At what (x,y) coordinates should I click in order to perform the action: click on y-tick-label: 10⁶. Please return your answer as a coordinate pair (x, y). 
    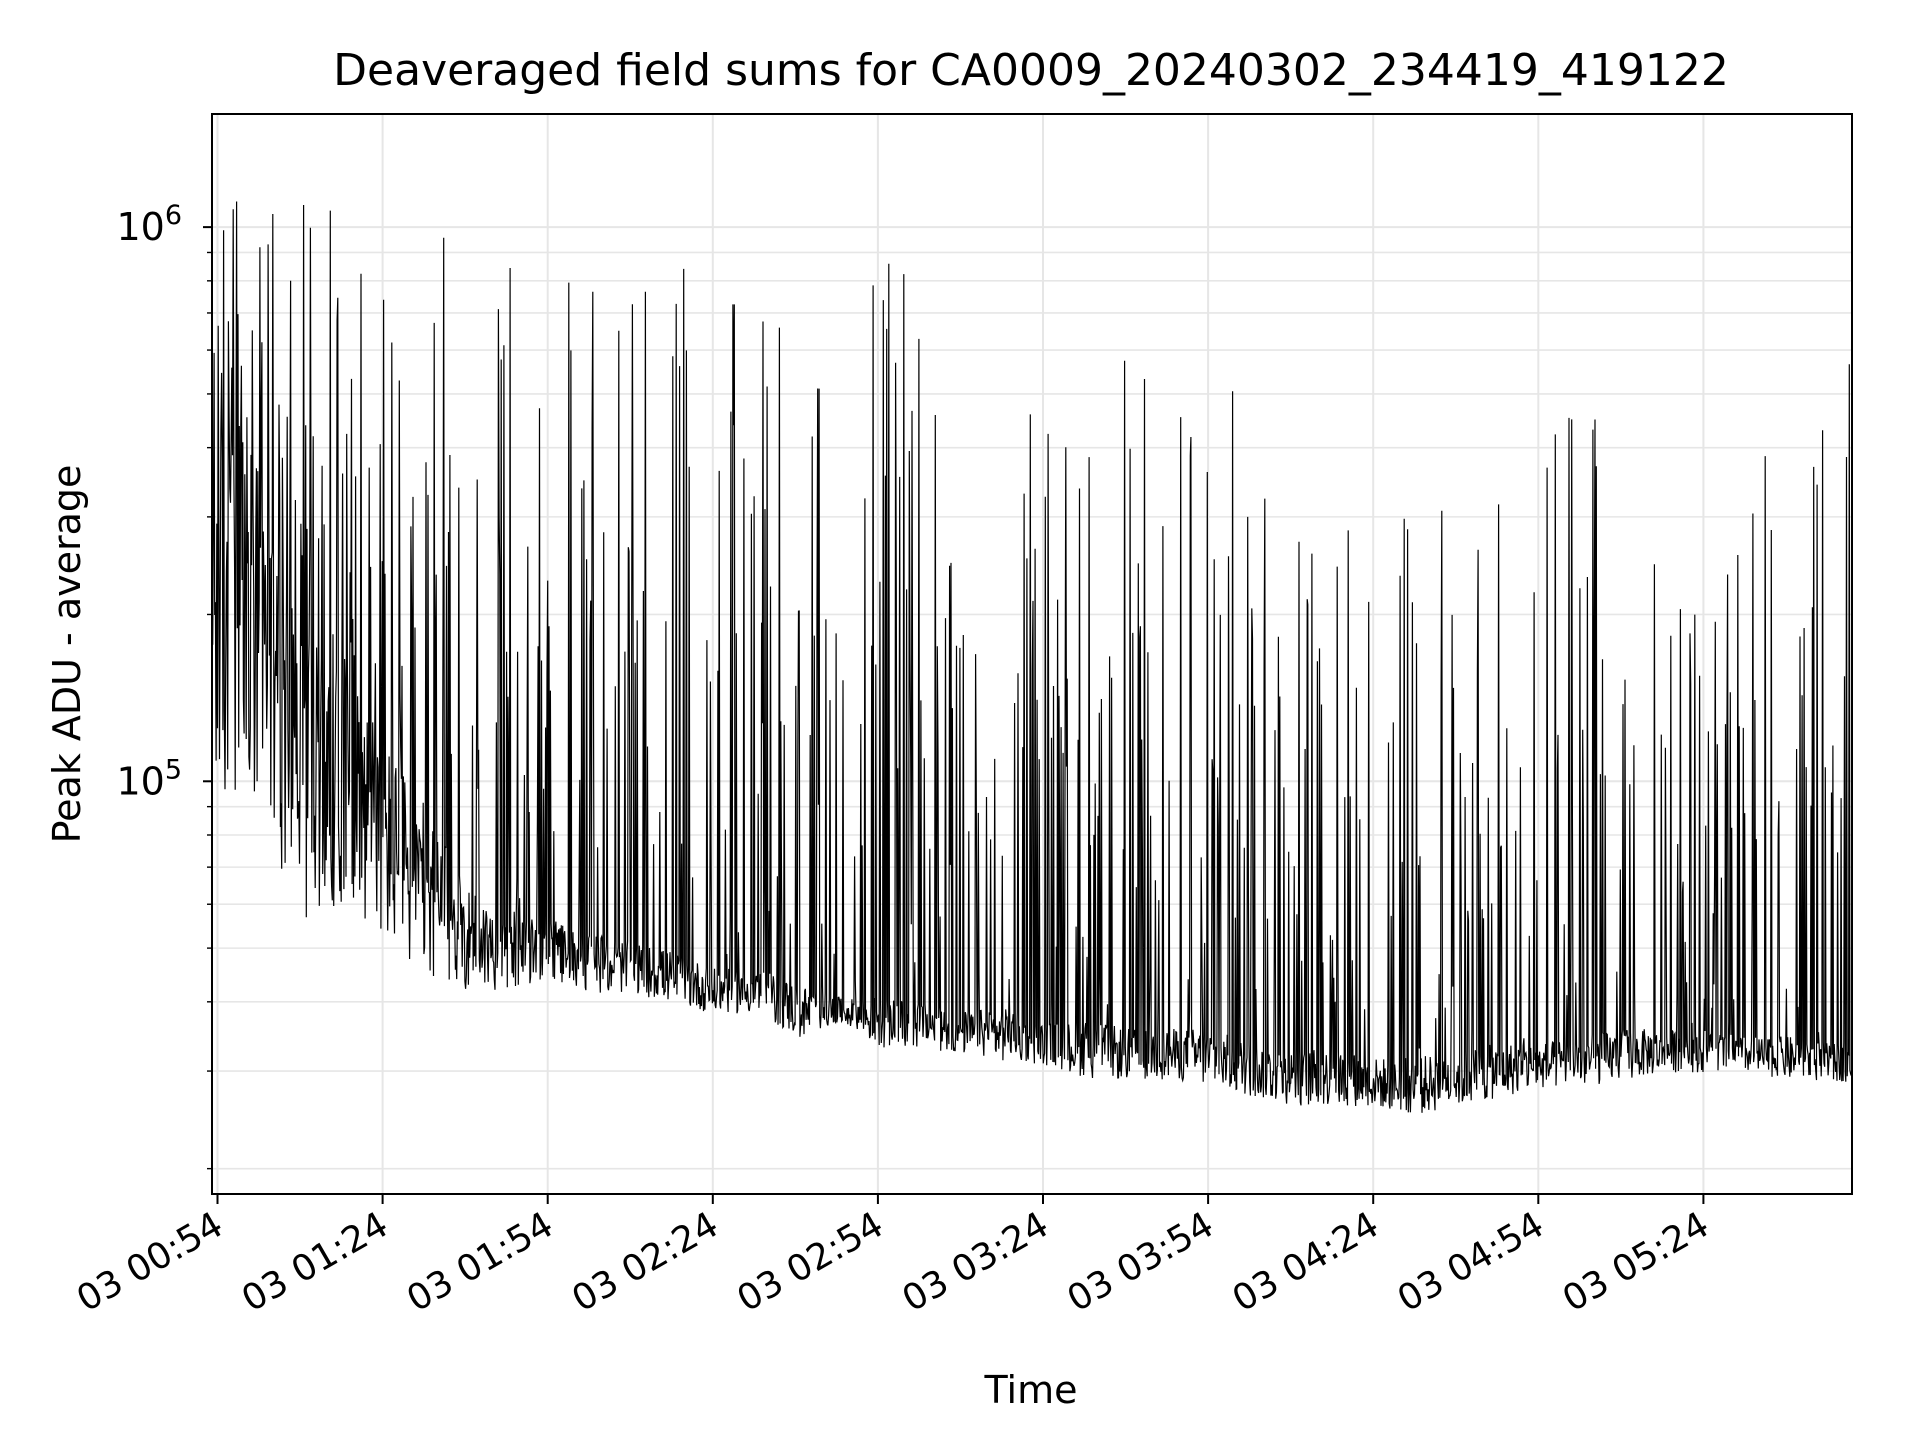
    Looking at the image, I should click on (149, 224).